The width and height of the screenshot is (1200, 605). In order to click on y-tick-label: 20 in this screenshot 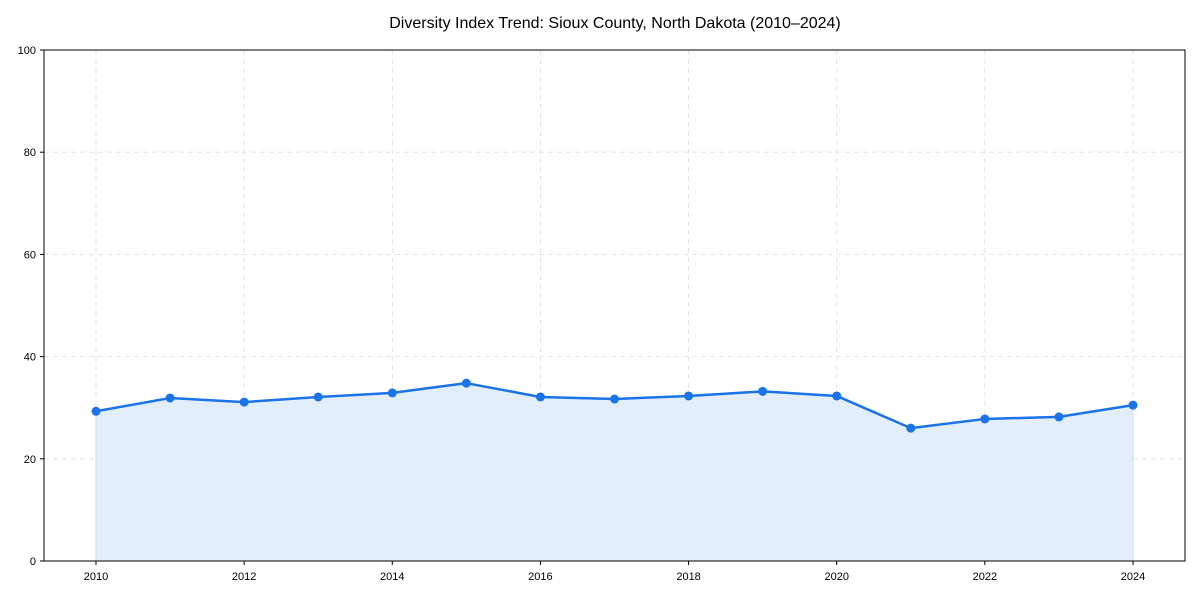, I will do `click(30, 460)`.